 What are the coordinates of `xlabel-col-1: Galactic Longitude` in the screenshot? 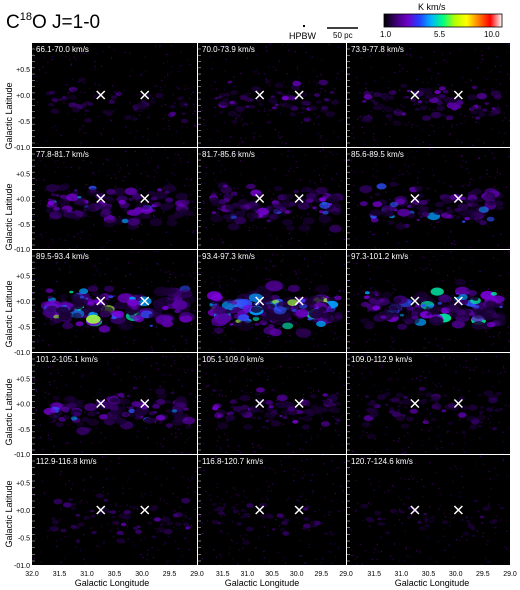 It's located at (112, 583).